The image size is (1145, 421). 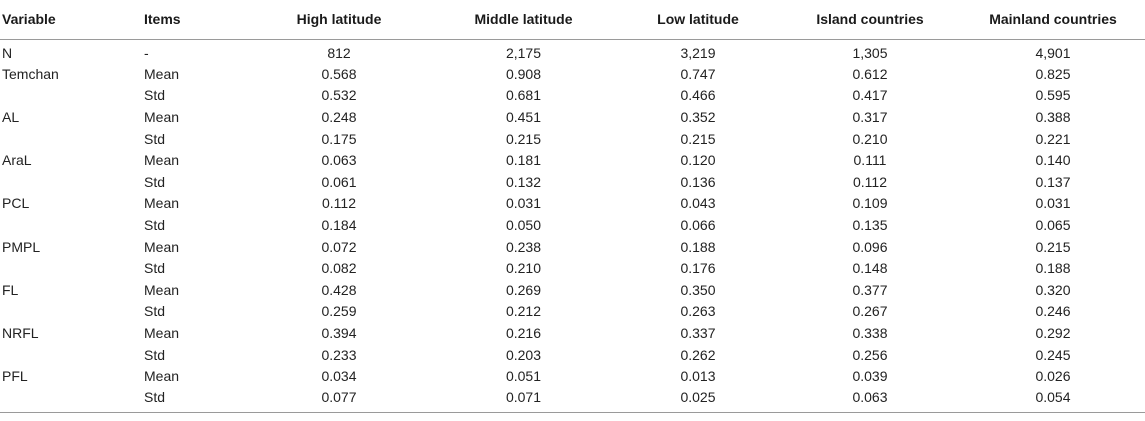 I want to click on cell-high-latitude: 0.112, so click(x=339, y=203).